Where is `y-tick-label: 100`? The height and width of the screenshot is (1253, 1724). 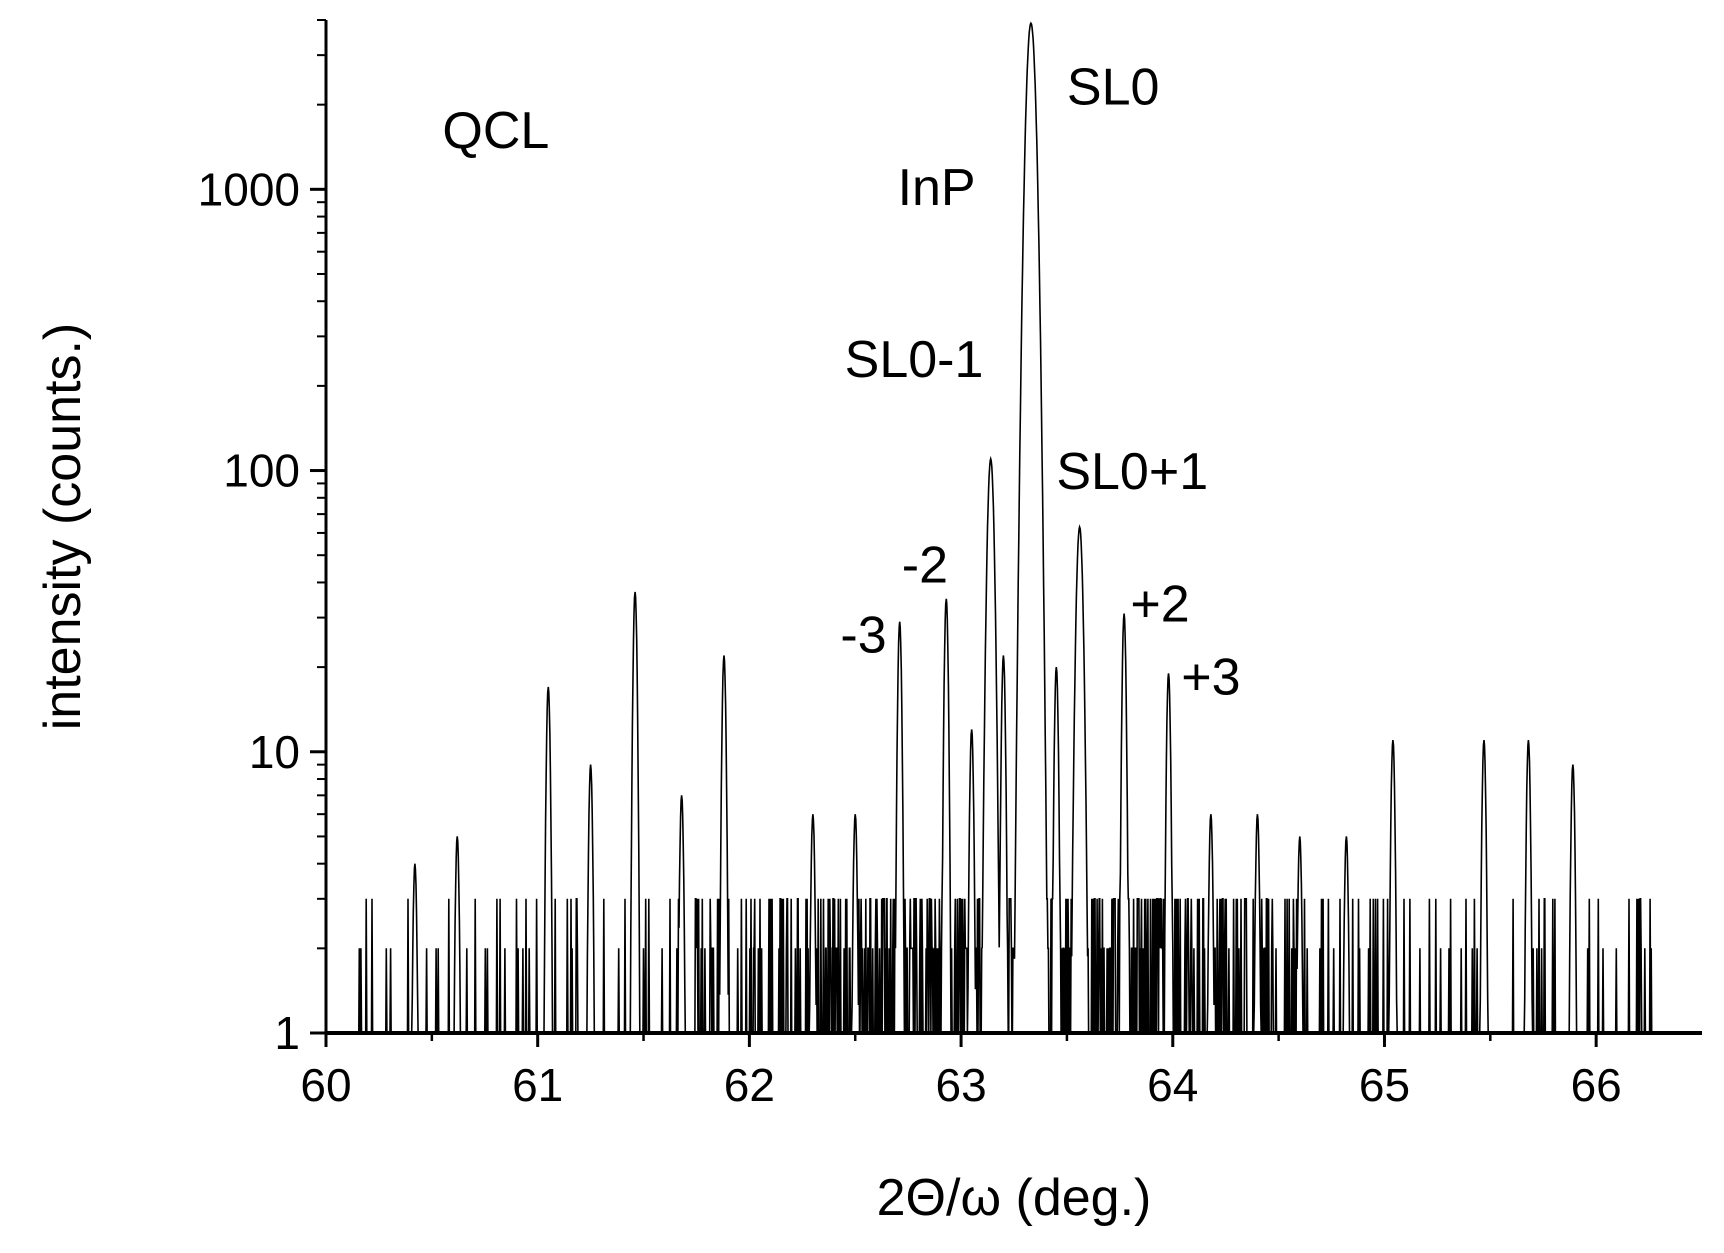 y-tick-label: 100 is located at coordinates (261, 471).